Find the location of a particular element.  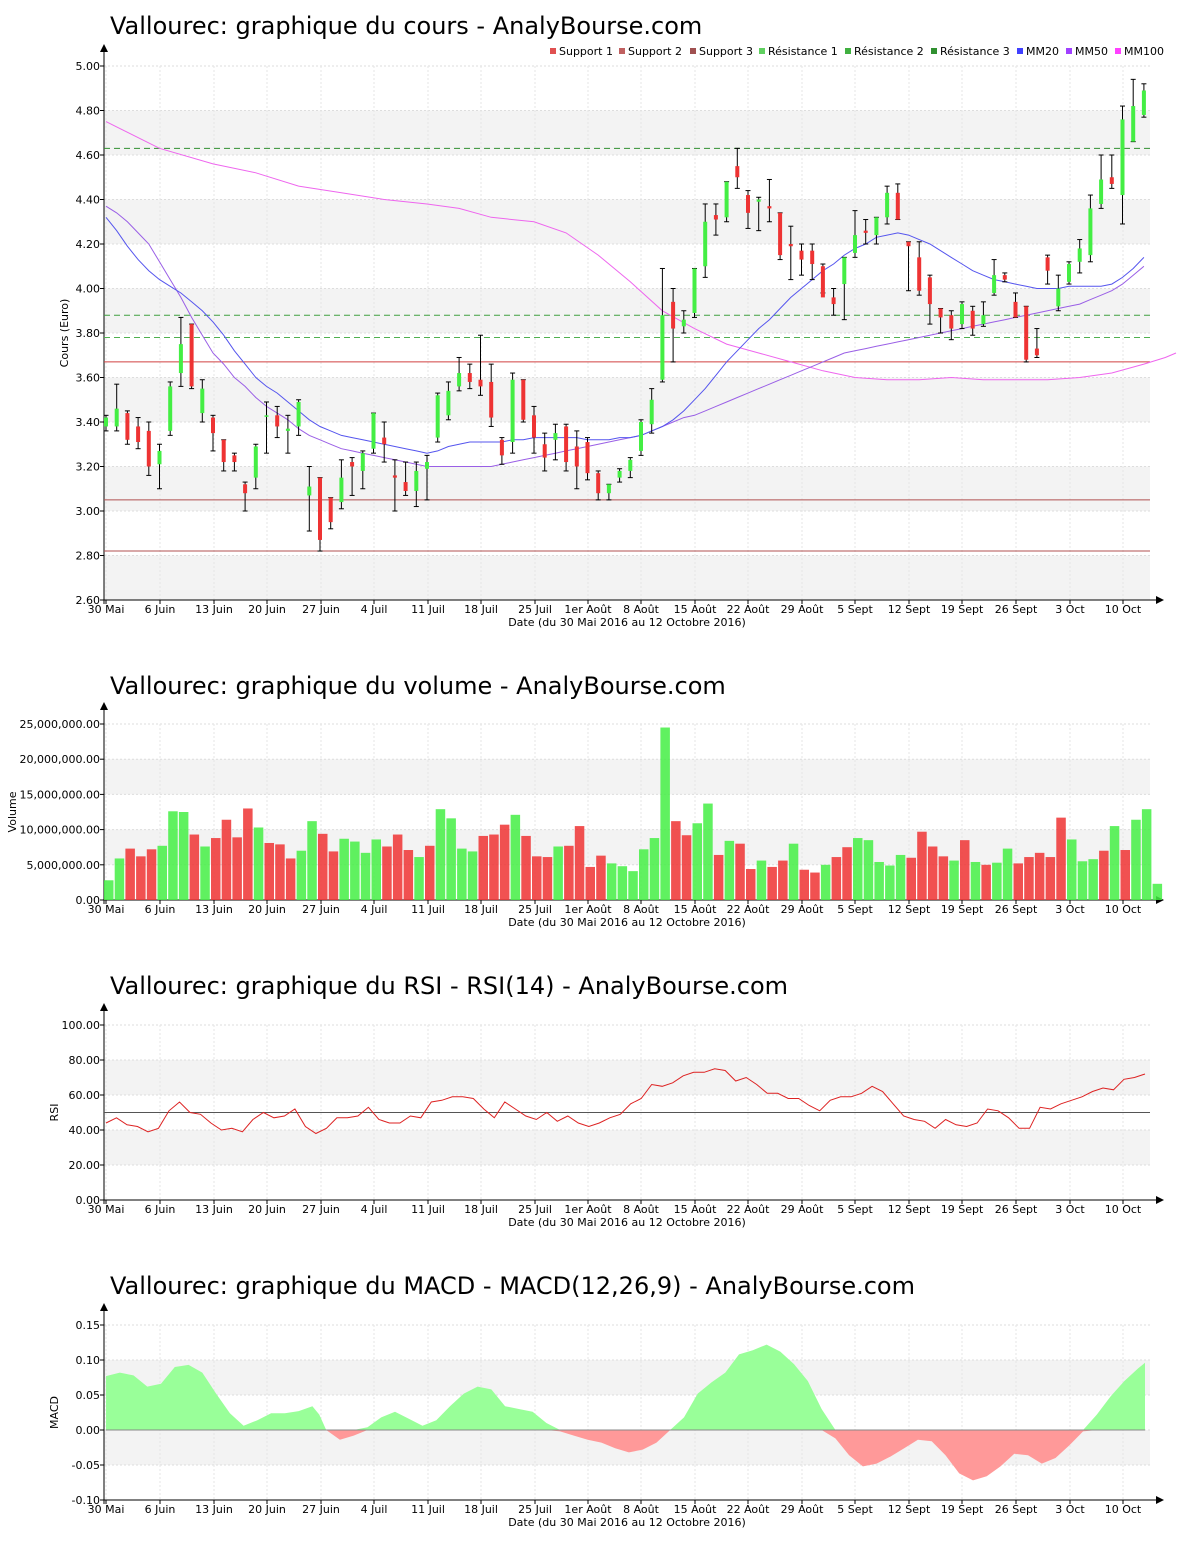

x-tick-label: 26 Sept is located at coordinates (1016, 1209).